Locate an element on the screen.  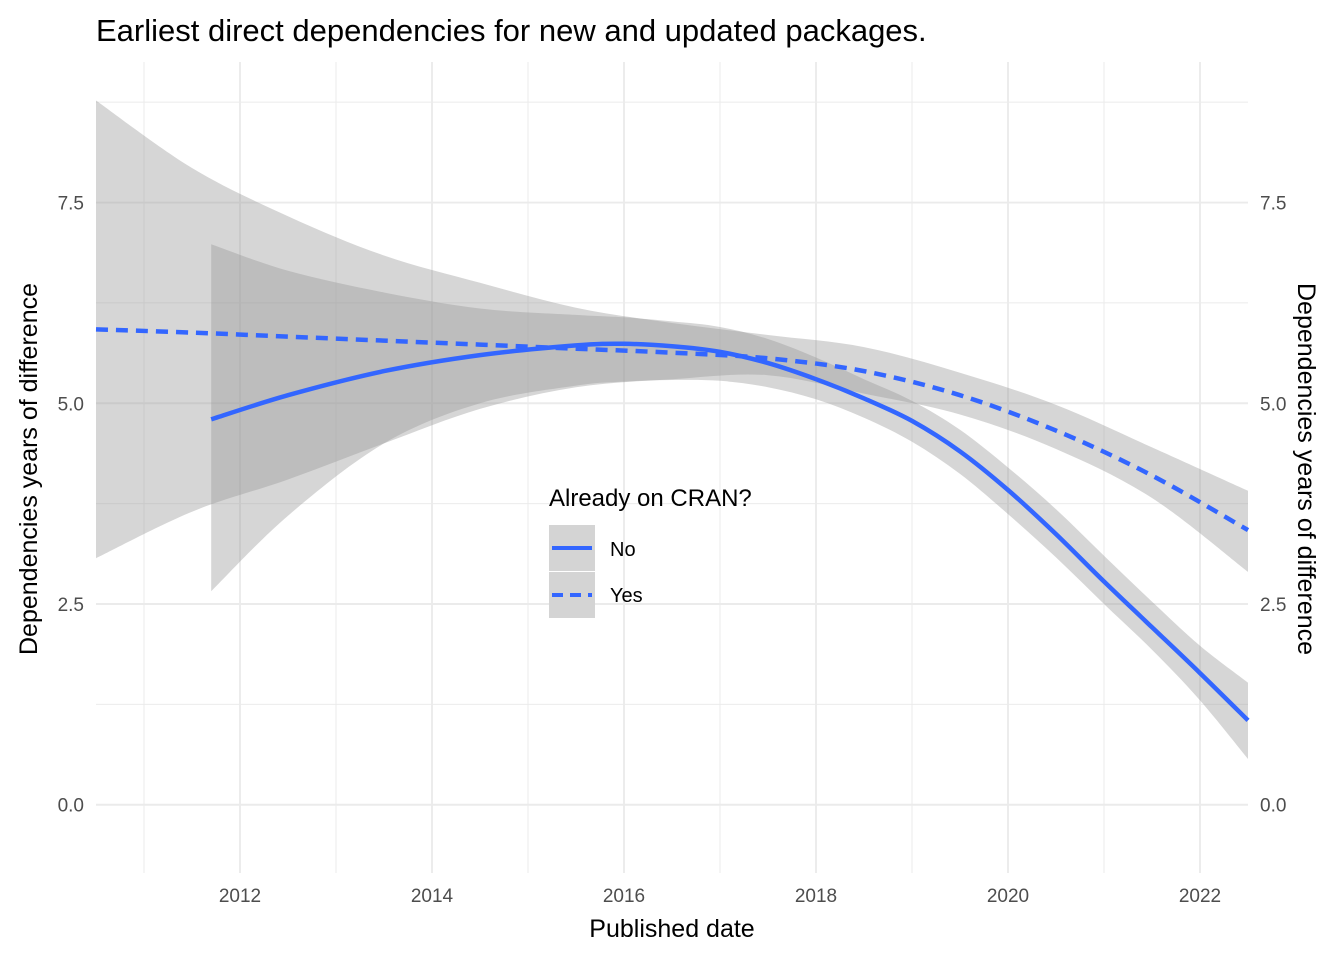
y-axis-title-right: Dependencies years of difference is located at coordinates (1306, 469).